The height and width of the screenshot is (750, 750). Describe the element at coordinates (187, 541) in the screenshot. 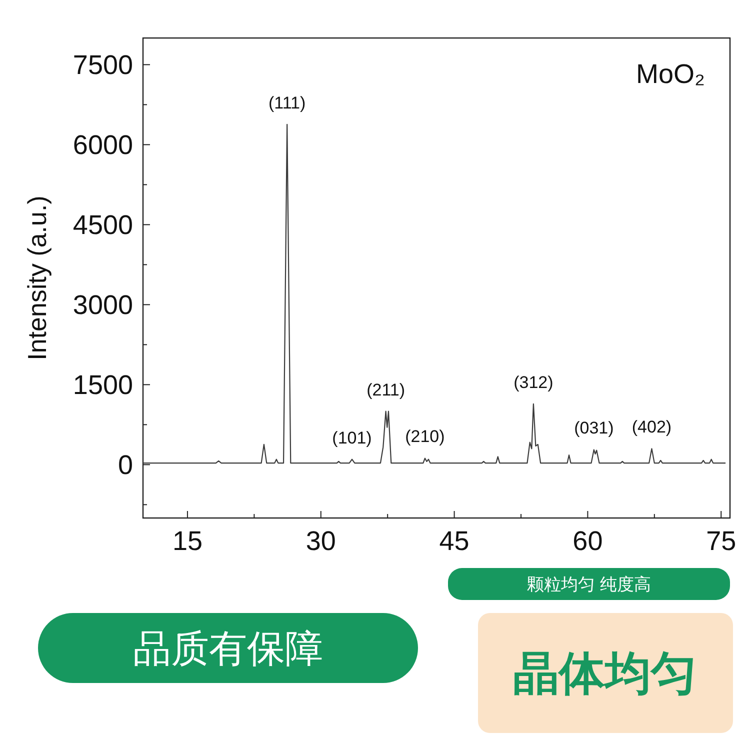

I see `x-tick-label: 15` at that location.